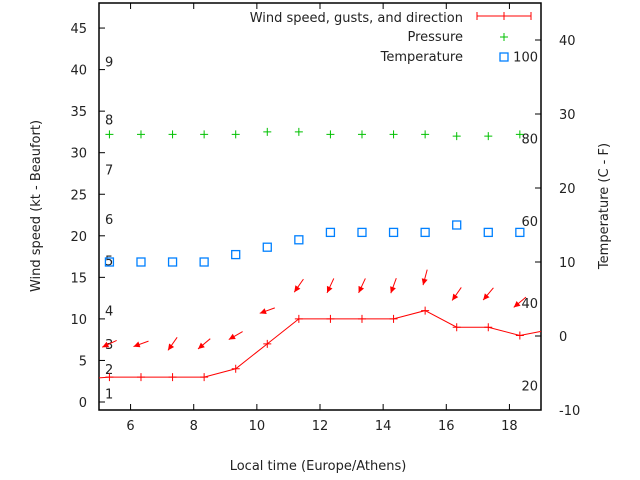 The height and width of the screenshot is (480, 640). Describe the element at coordinates (78, 278) in the screenshot. I see `y-tick-label: 15` at that location.